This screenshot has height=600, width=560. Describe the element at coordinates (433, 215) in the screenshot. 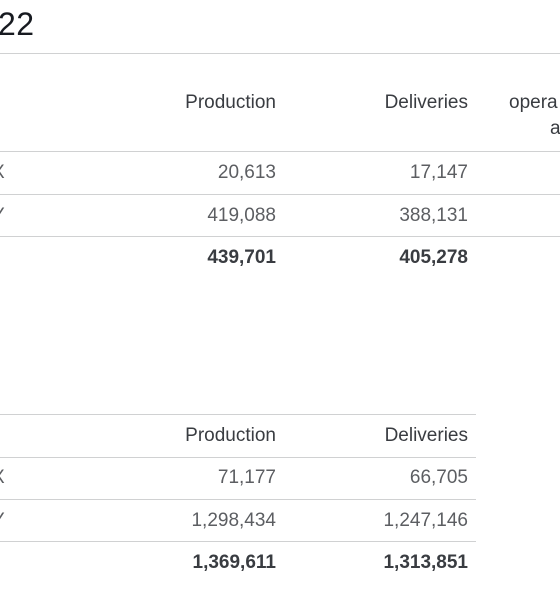

I see `deliveries-value: 388,131` at that location.